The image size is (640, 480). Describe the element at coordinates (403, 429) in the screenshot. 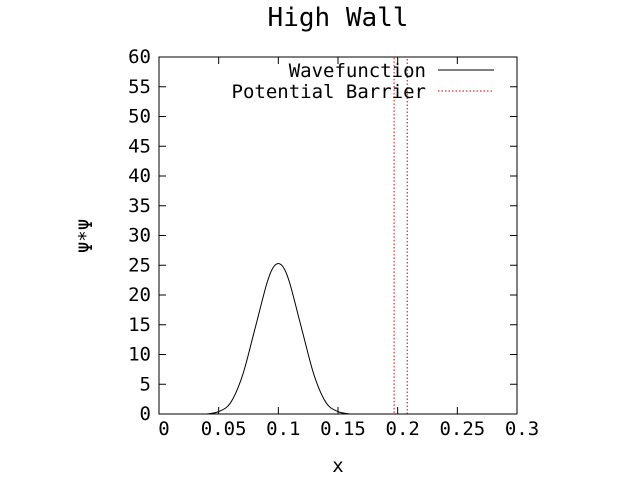

I see `x-tick-label: 0.2` at that location.